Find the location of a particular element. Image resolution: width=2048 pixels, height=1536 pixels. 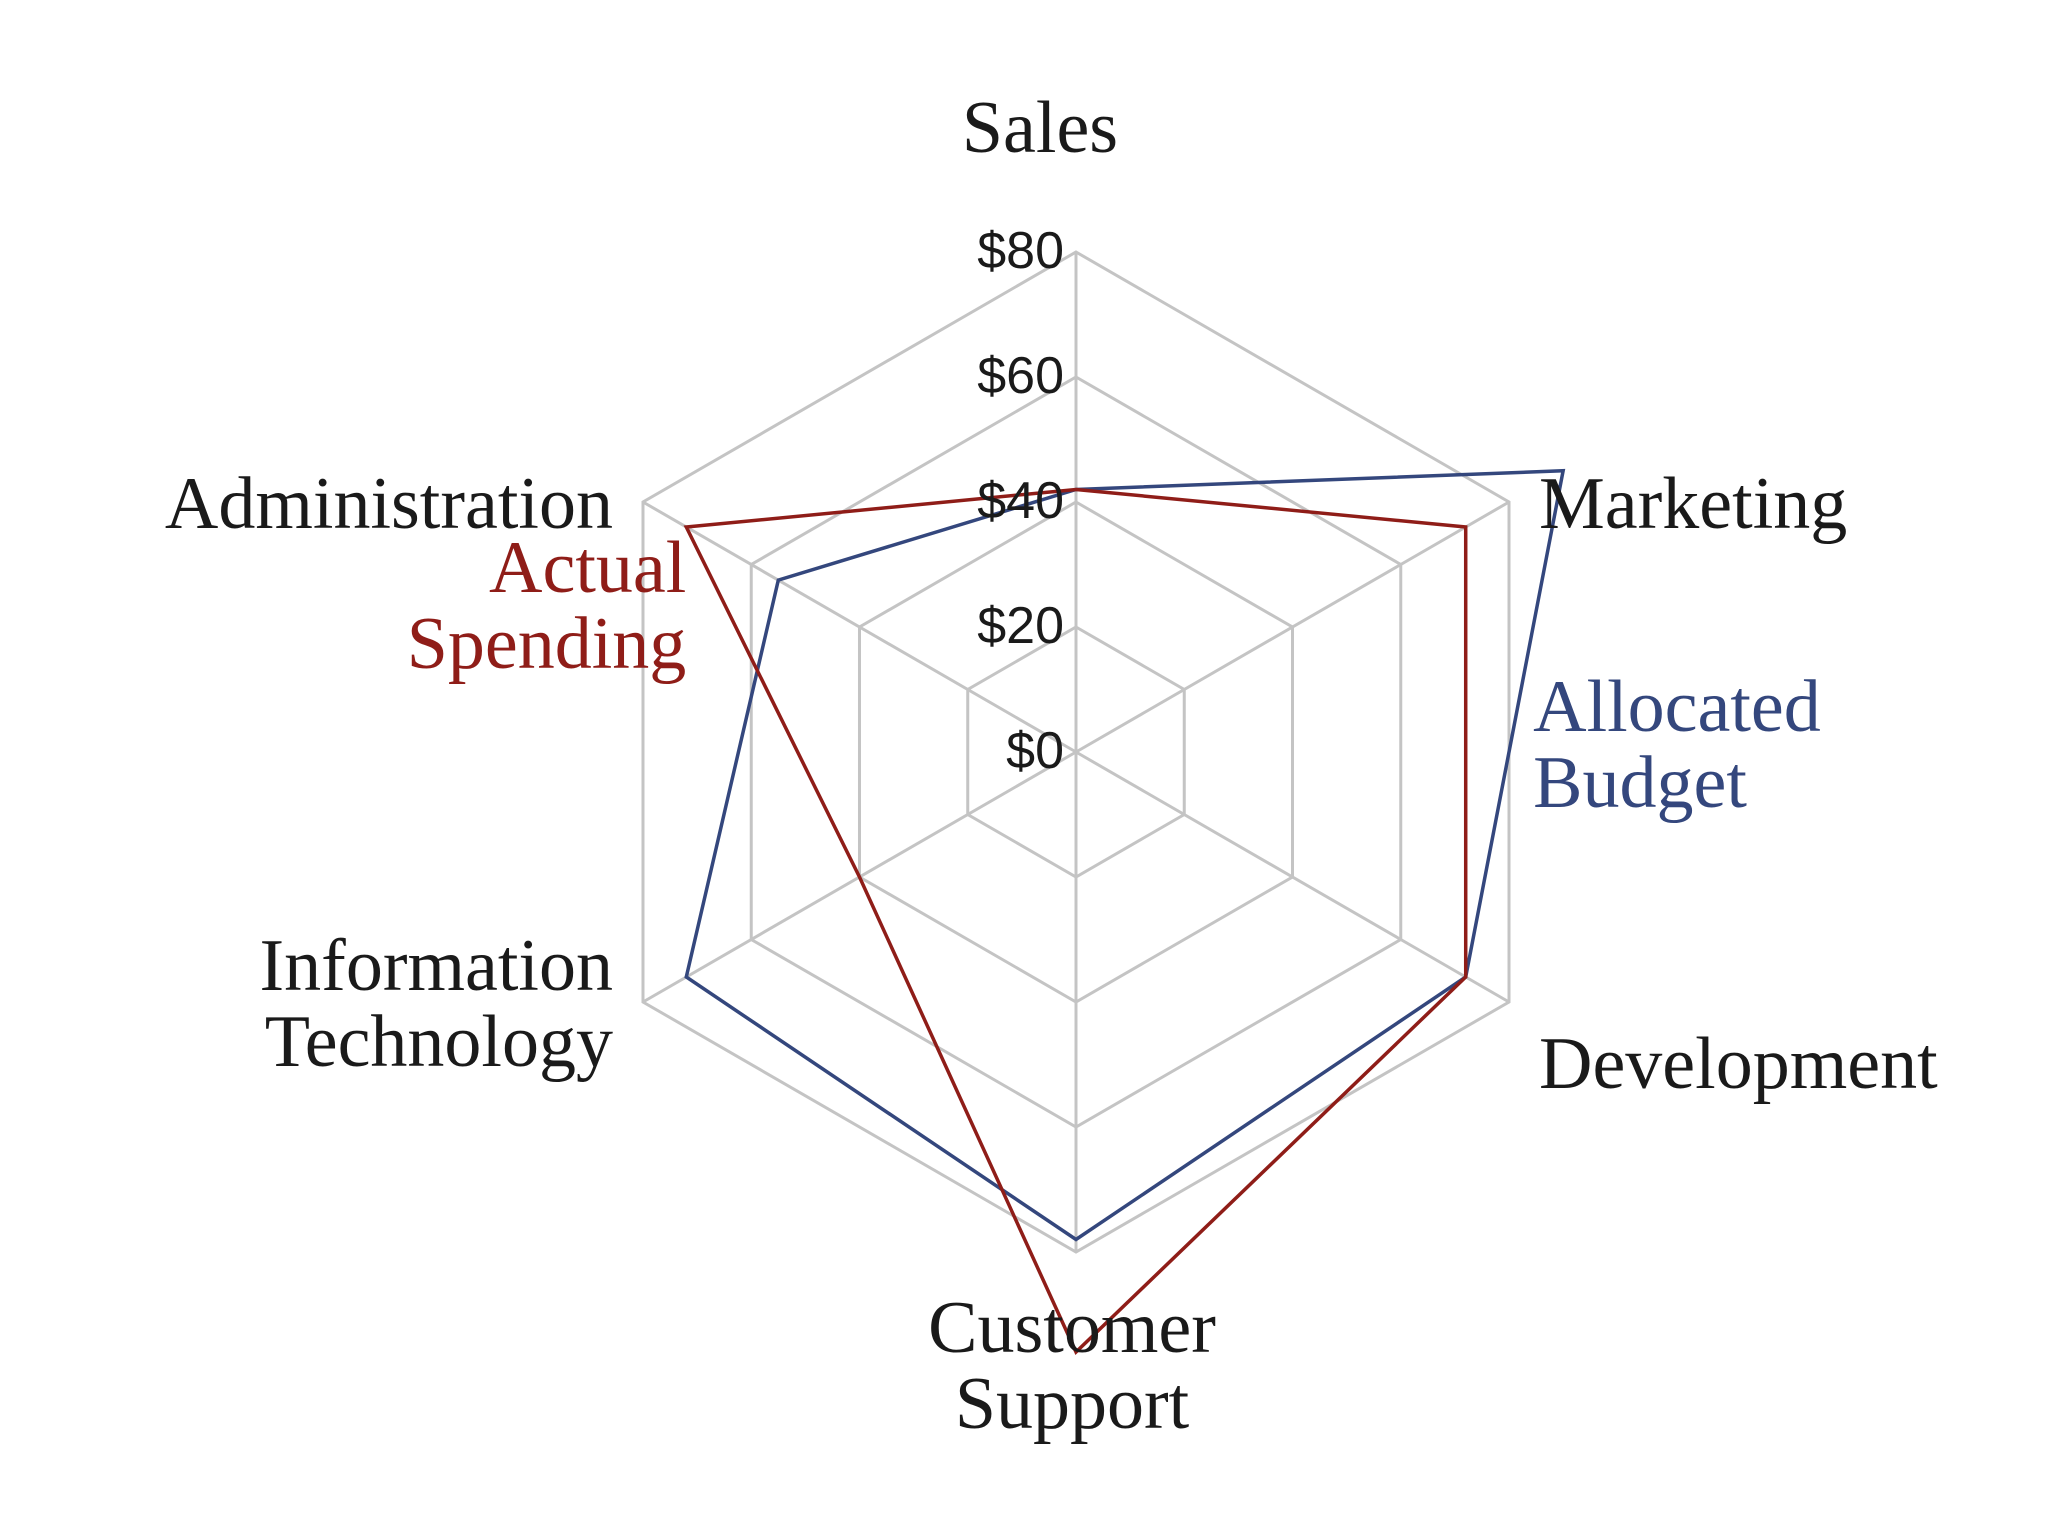

tick-label: $0 is located at coordinates (1035, 751).